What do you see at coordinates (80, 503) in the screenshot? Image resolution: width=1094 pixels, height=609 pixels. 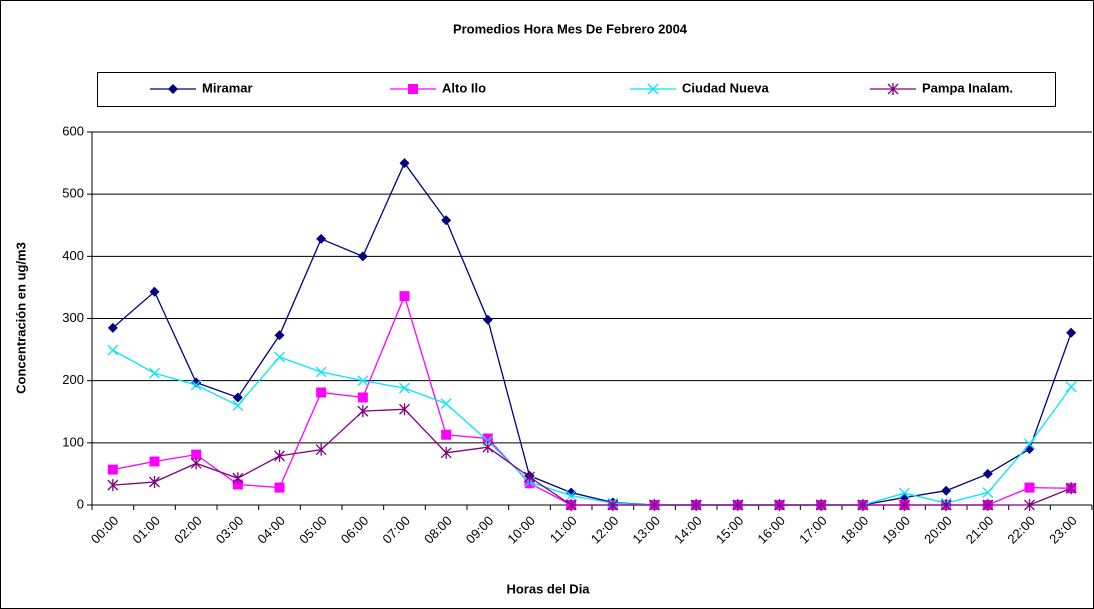 I see `y-tick-label: 0` at bounding box center [80, 503].